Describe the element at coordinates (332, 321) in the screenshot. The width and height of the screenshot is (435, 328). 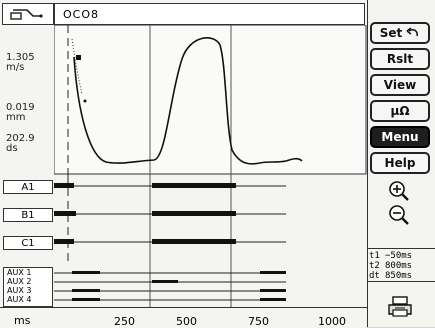
I see `x-tick-1000: 1000` at that location.